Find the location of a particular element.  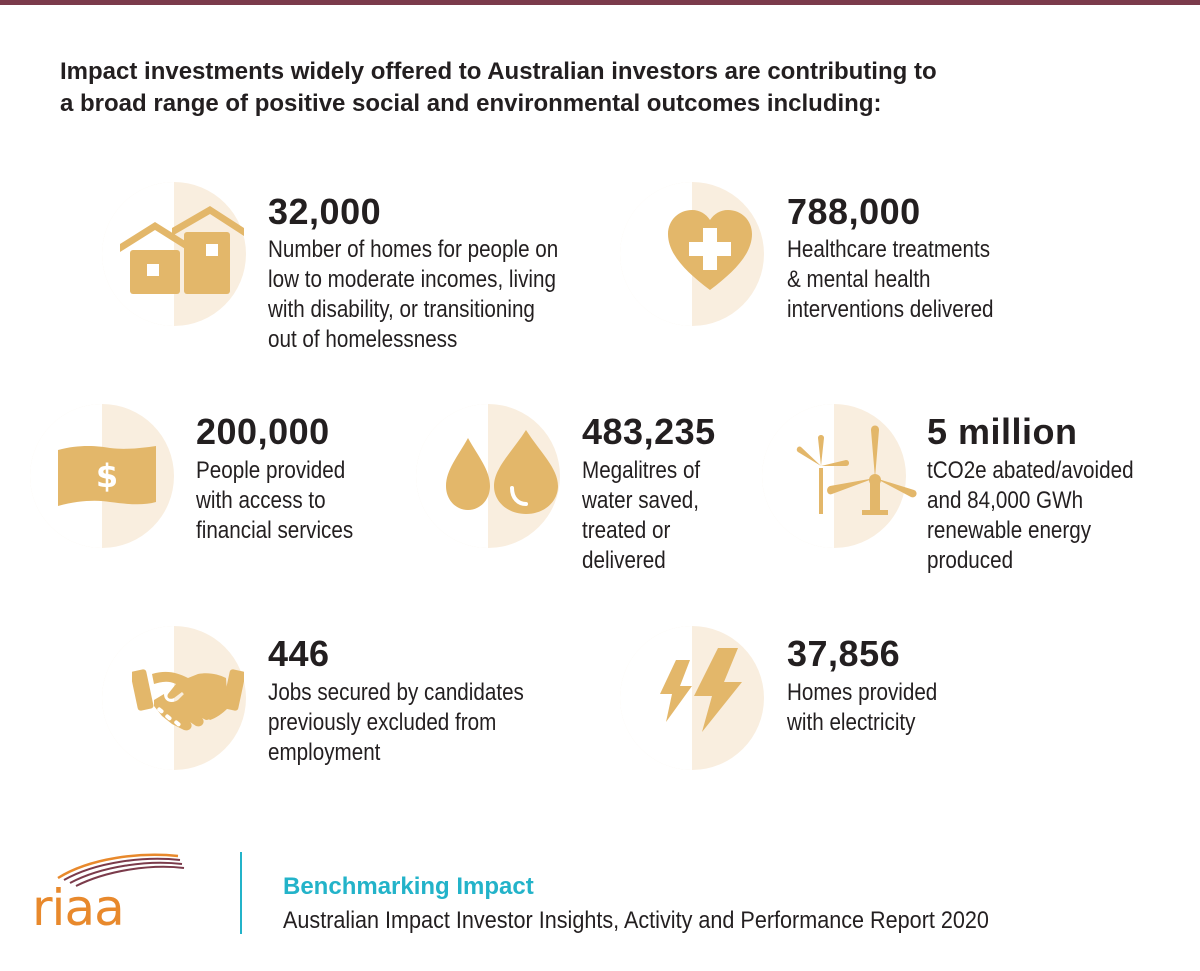

desc-line: People provided is located at coordinates (271, 470).